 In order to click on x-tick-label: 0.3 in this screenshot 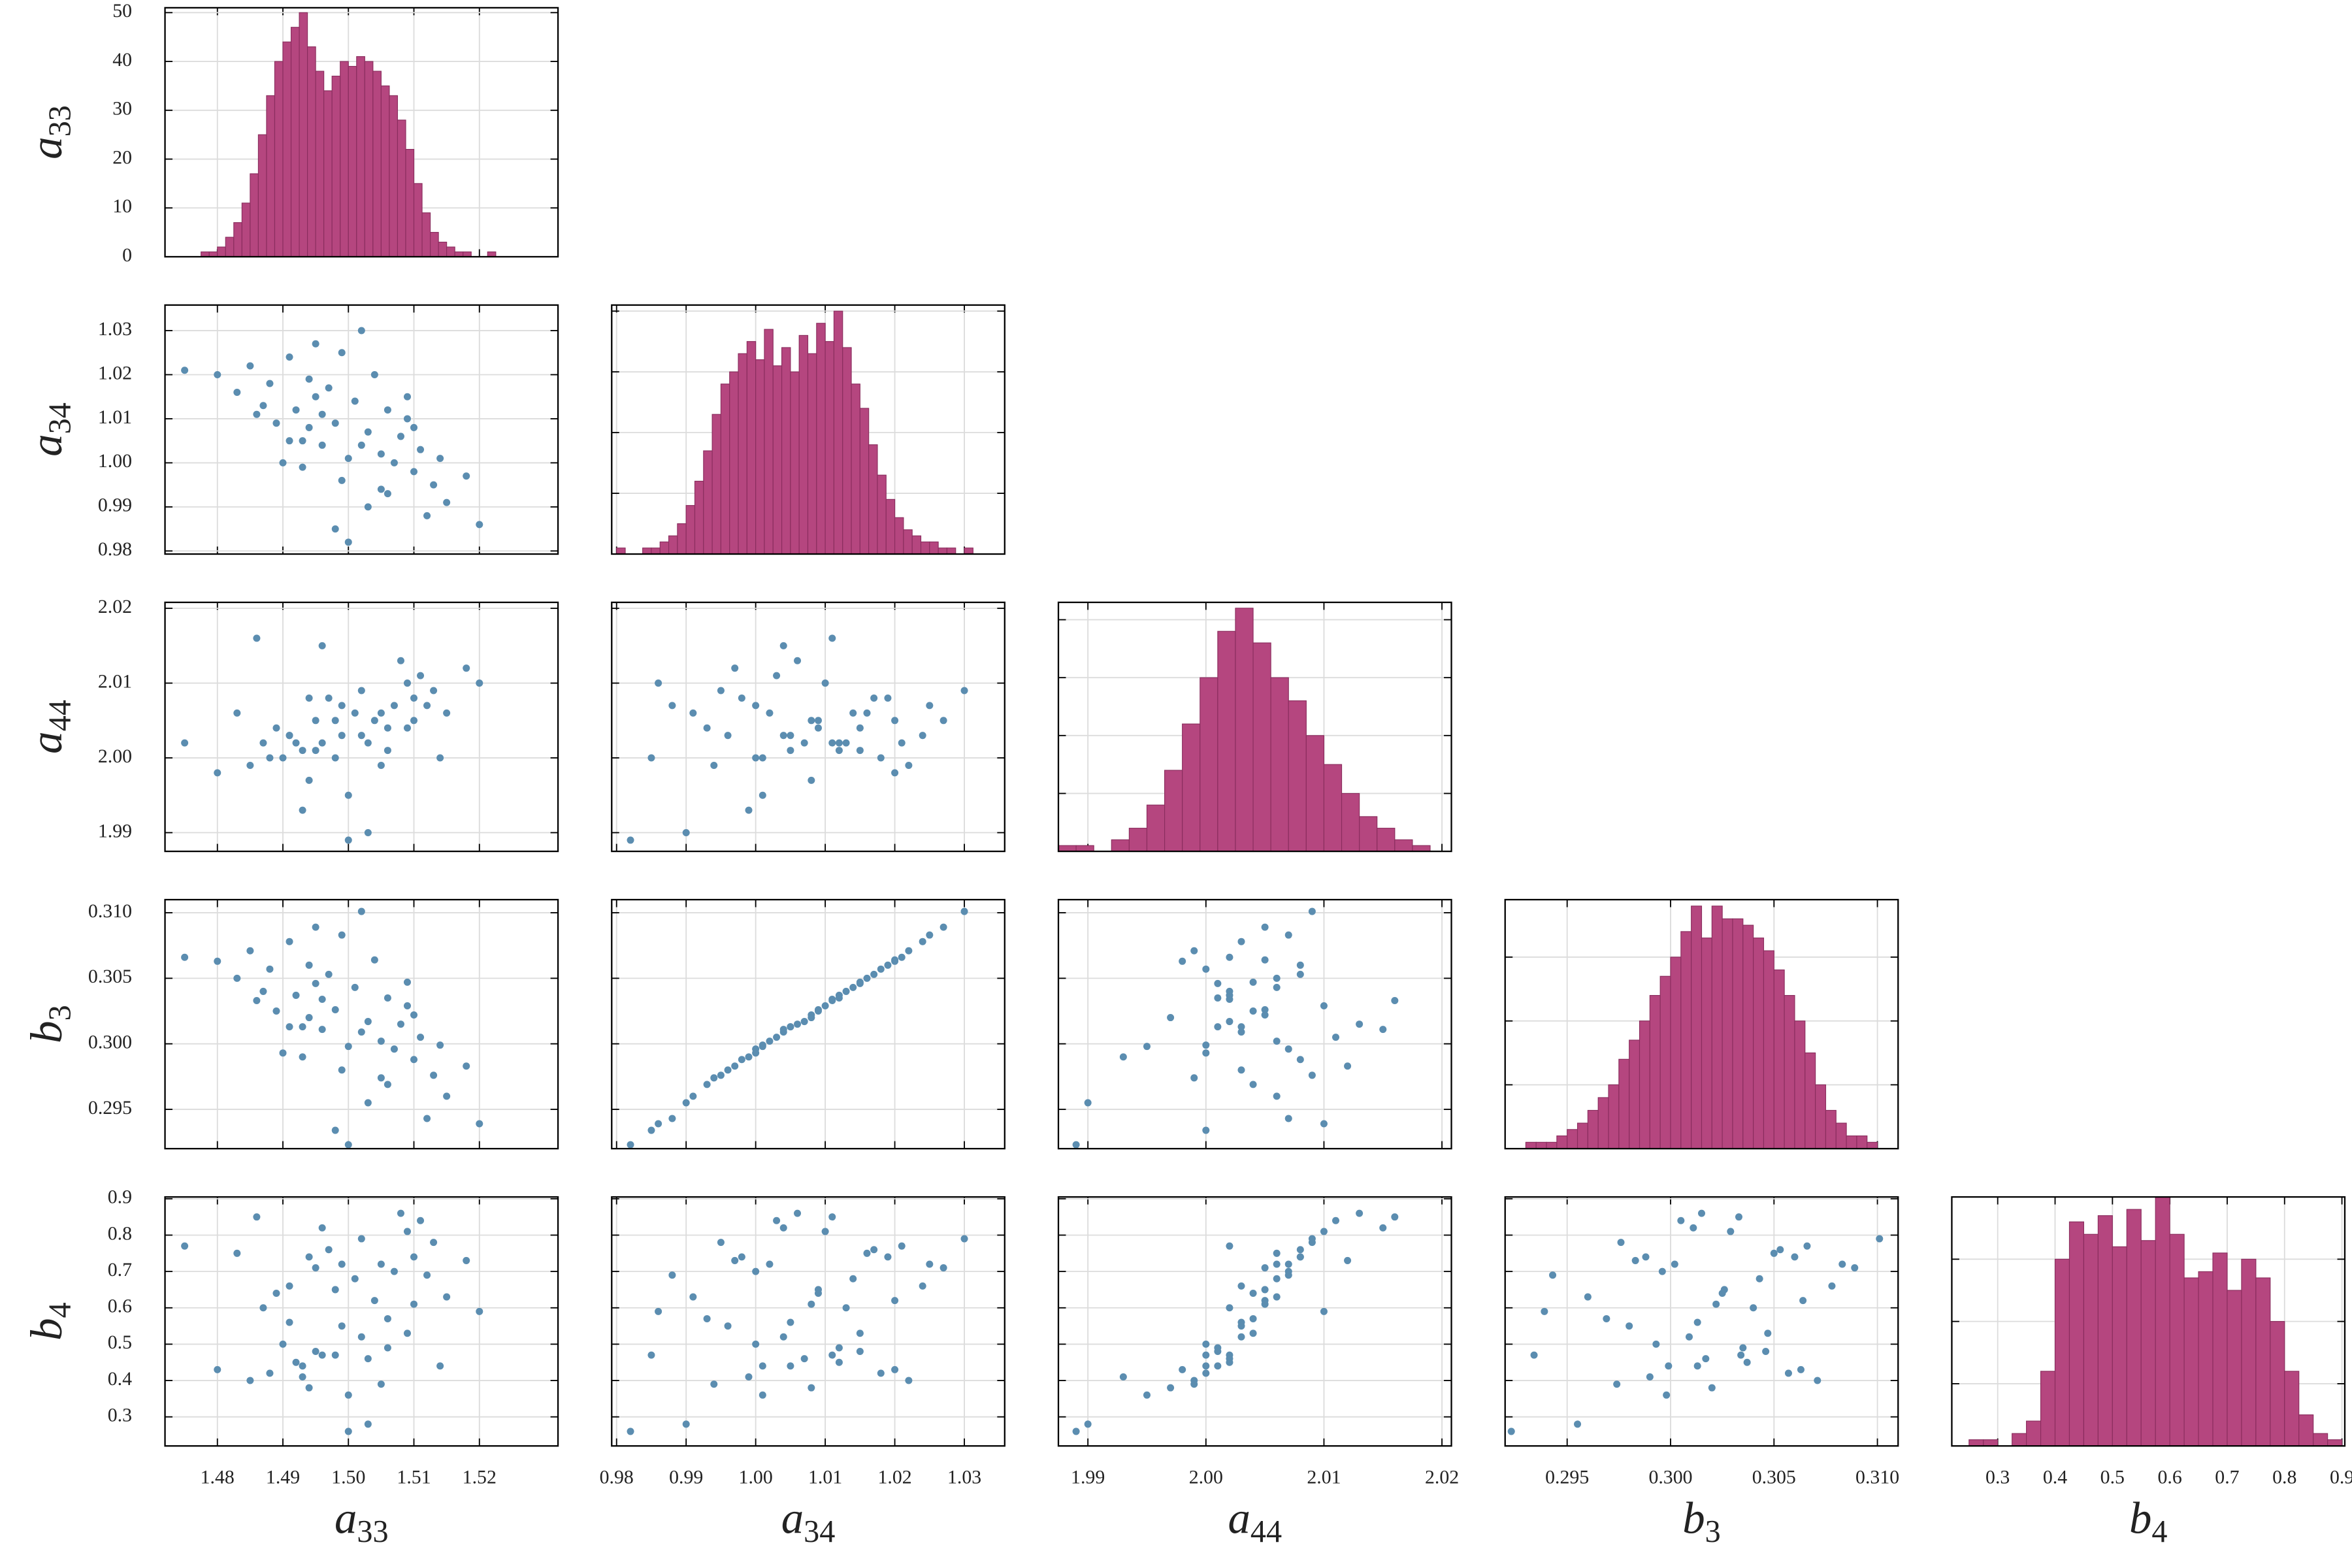, I will do `click(1997, 1477)`.